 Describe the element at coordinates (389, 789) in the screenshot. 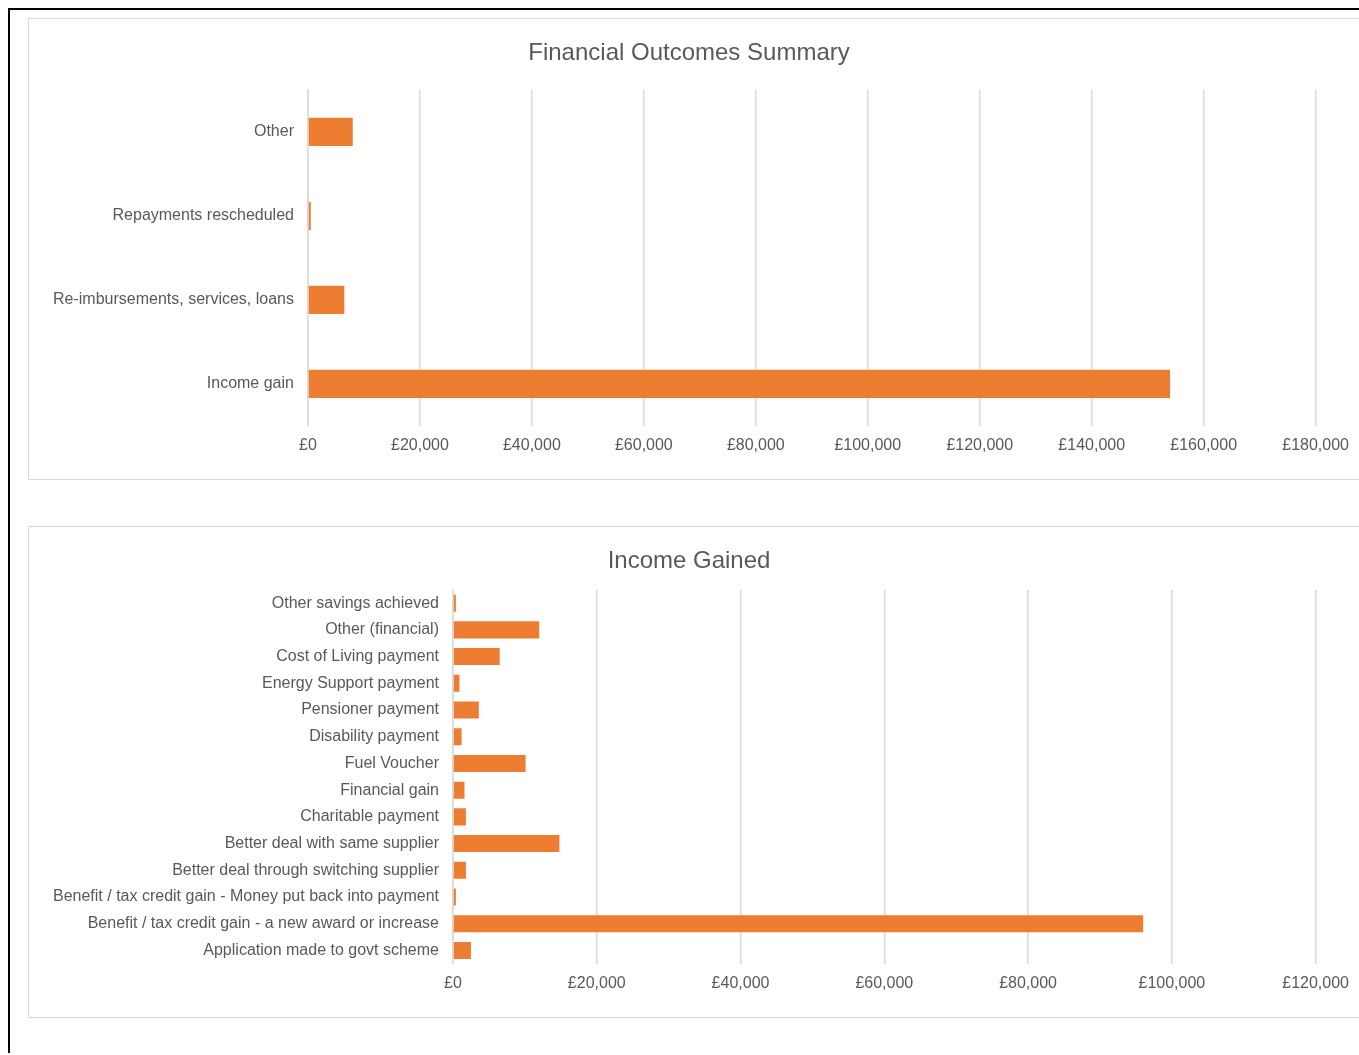

I see `y-tick-label: Financial gain` at that location.